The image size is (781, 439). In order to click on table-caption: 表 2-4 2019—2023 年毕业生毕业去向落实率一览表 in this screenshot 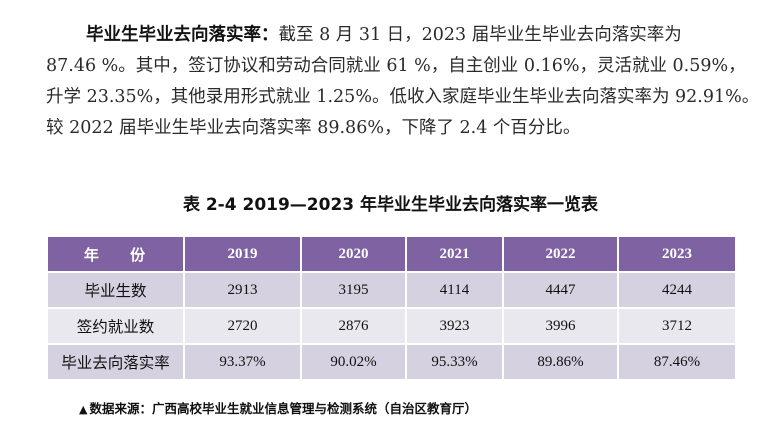, I will do `click(390, 205)`.